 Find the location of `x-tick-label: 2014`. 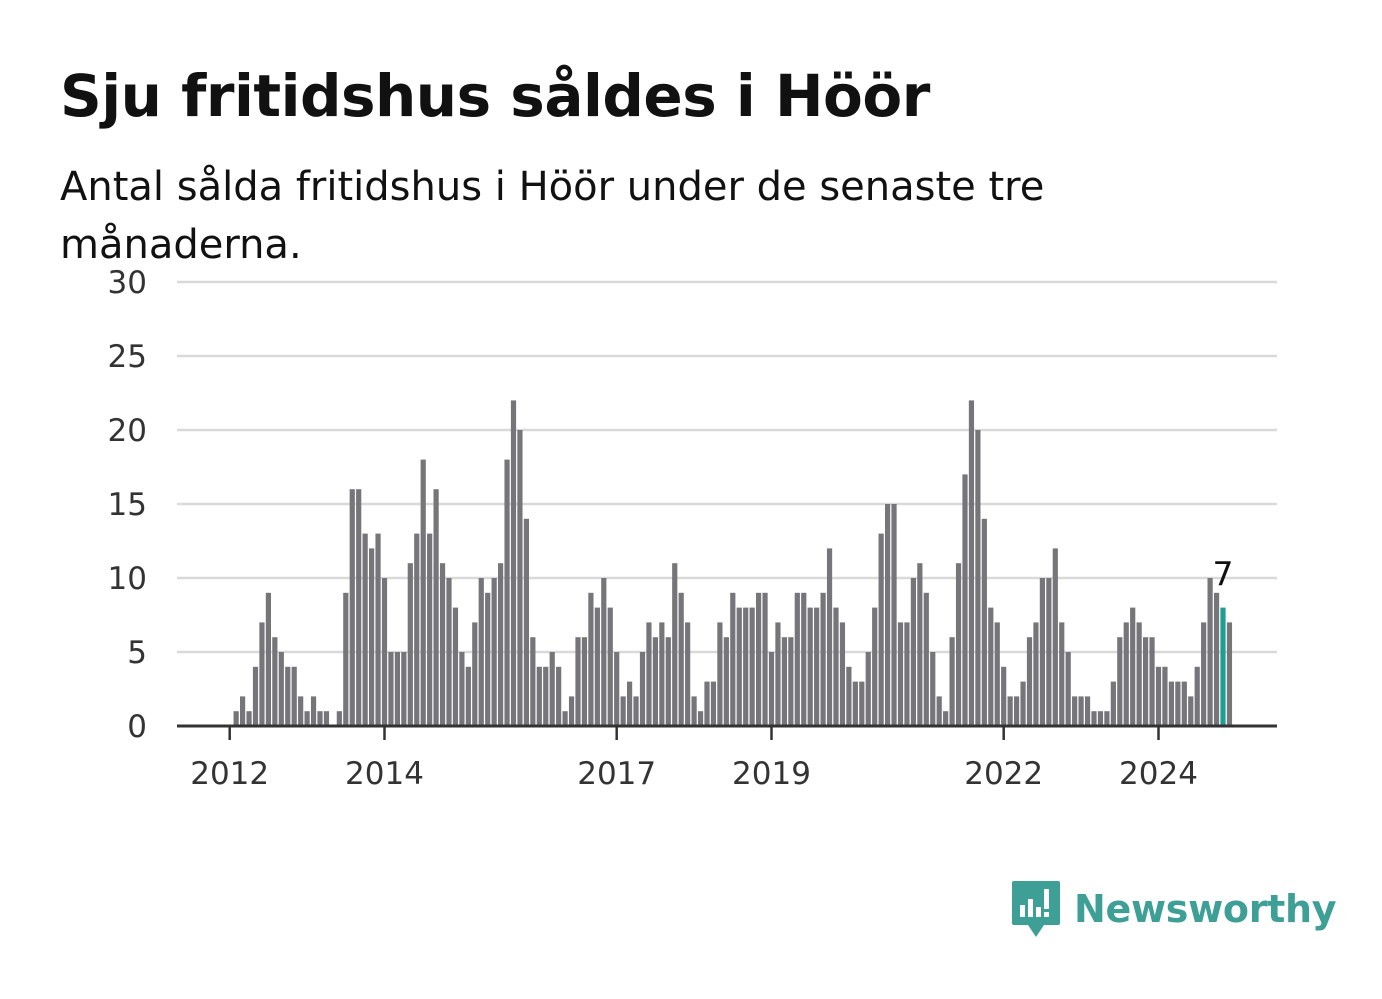

x-tick-label: 2014 is located at coordinates (384, 774).